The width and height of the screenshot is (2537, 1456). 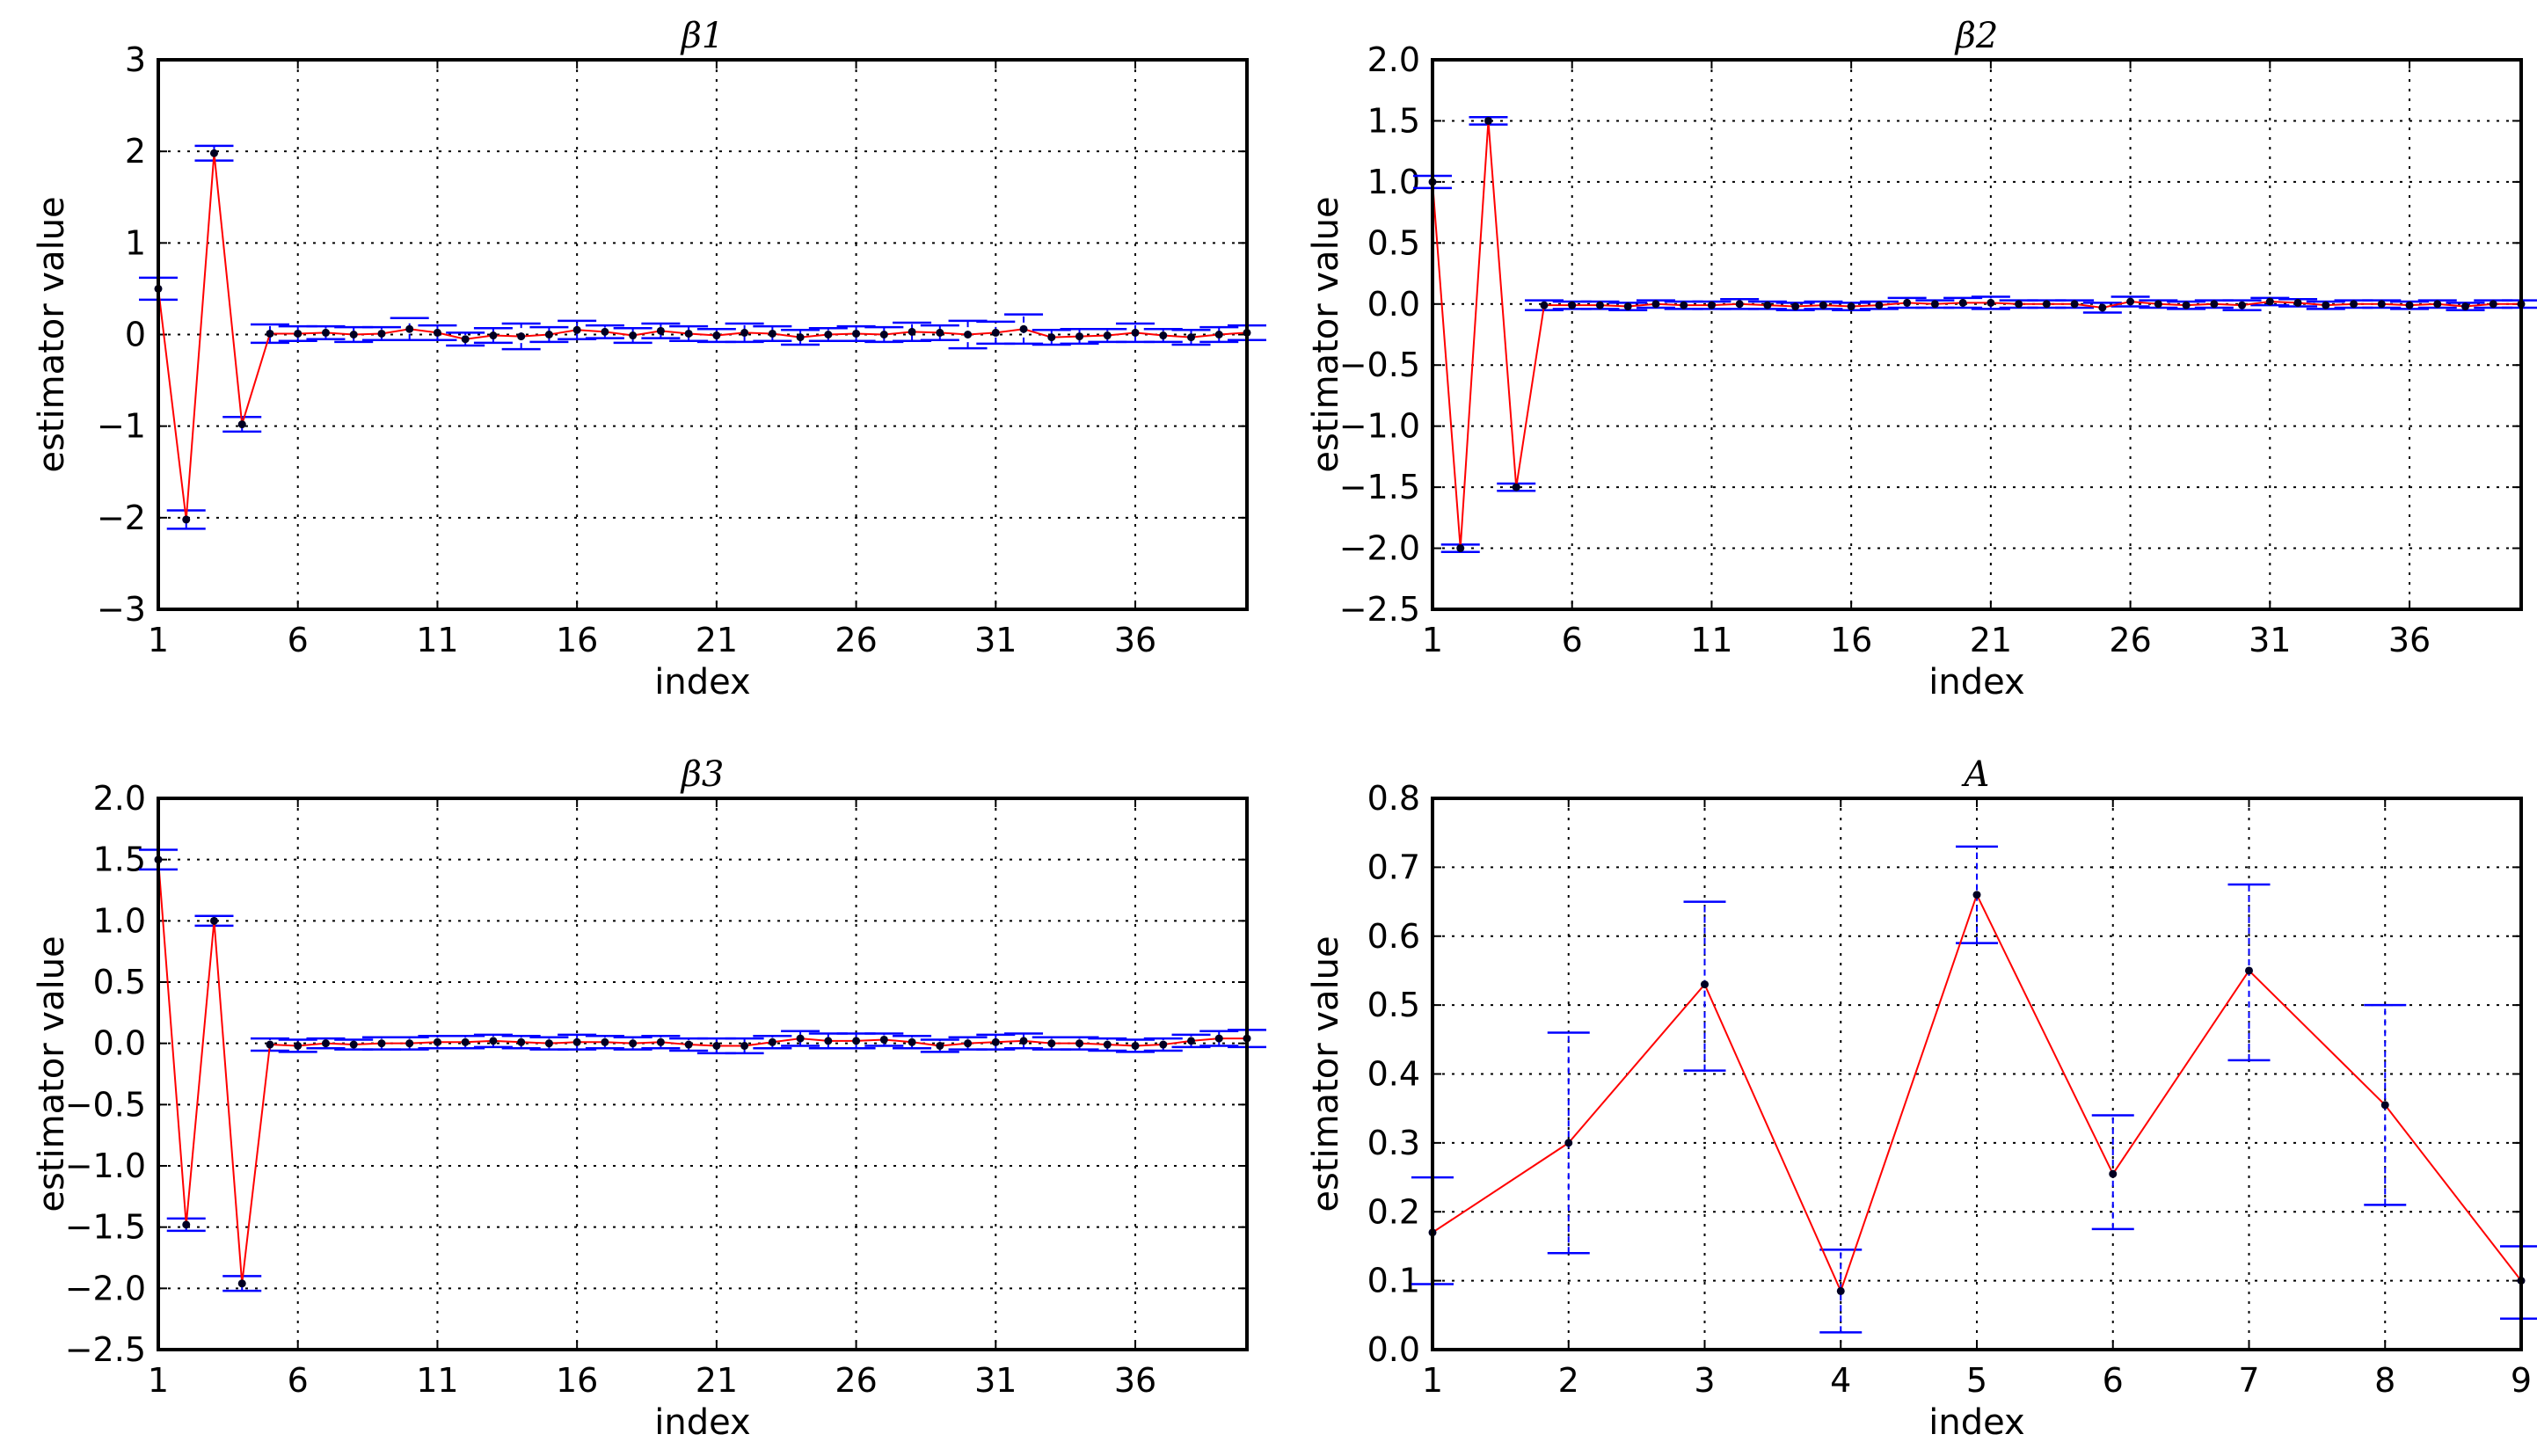 What do you see at coordinates (121, 426) in the screenshot?
I see `y-tick-label: −1` at bounding box center [121, 426].